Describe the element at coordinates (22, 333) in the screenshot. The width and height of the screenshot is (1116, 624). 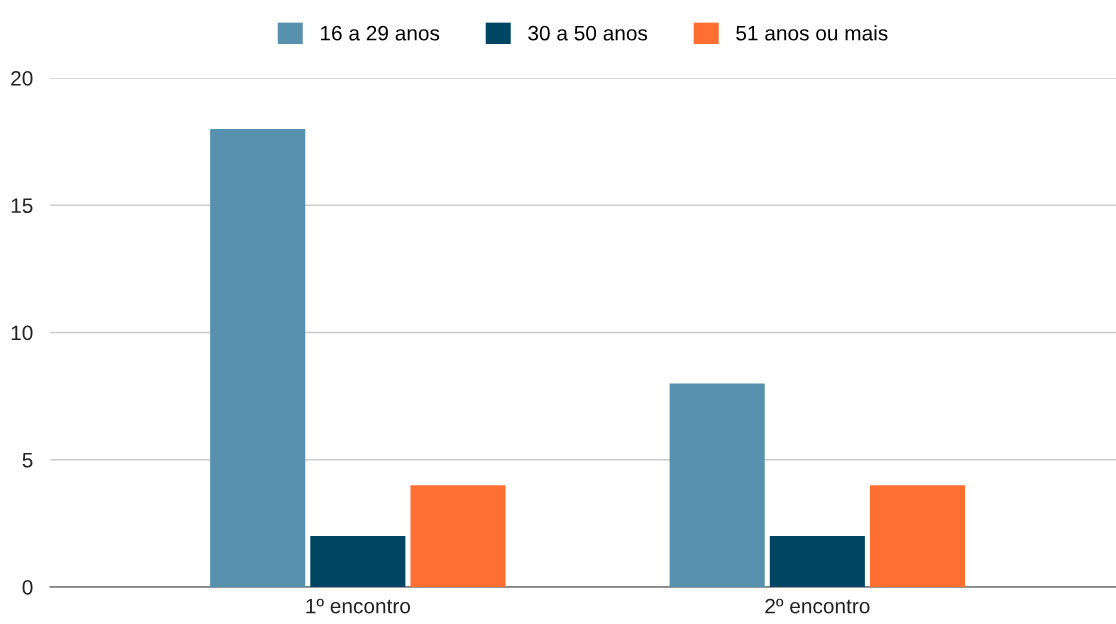
I see `y-tick-label: 10` at that location.